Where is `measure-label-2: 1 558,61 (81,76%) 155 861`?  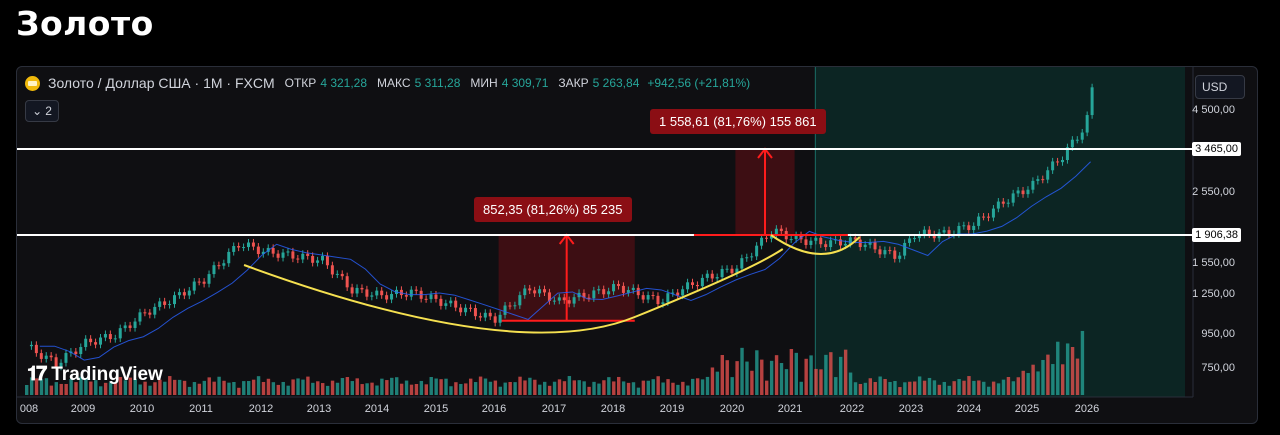
measure-label-2: 1 558,61 (81,76%) 155 861 is located at coordinates (738, 121).